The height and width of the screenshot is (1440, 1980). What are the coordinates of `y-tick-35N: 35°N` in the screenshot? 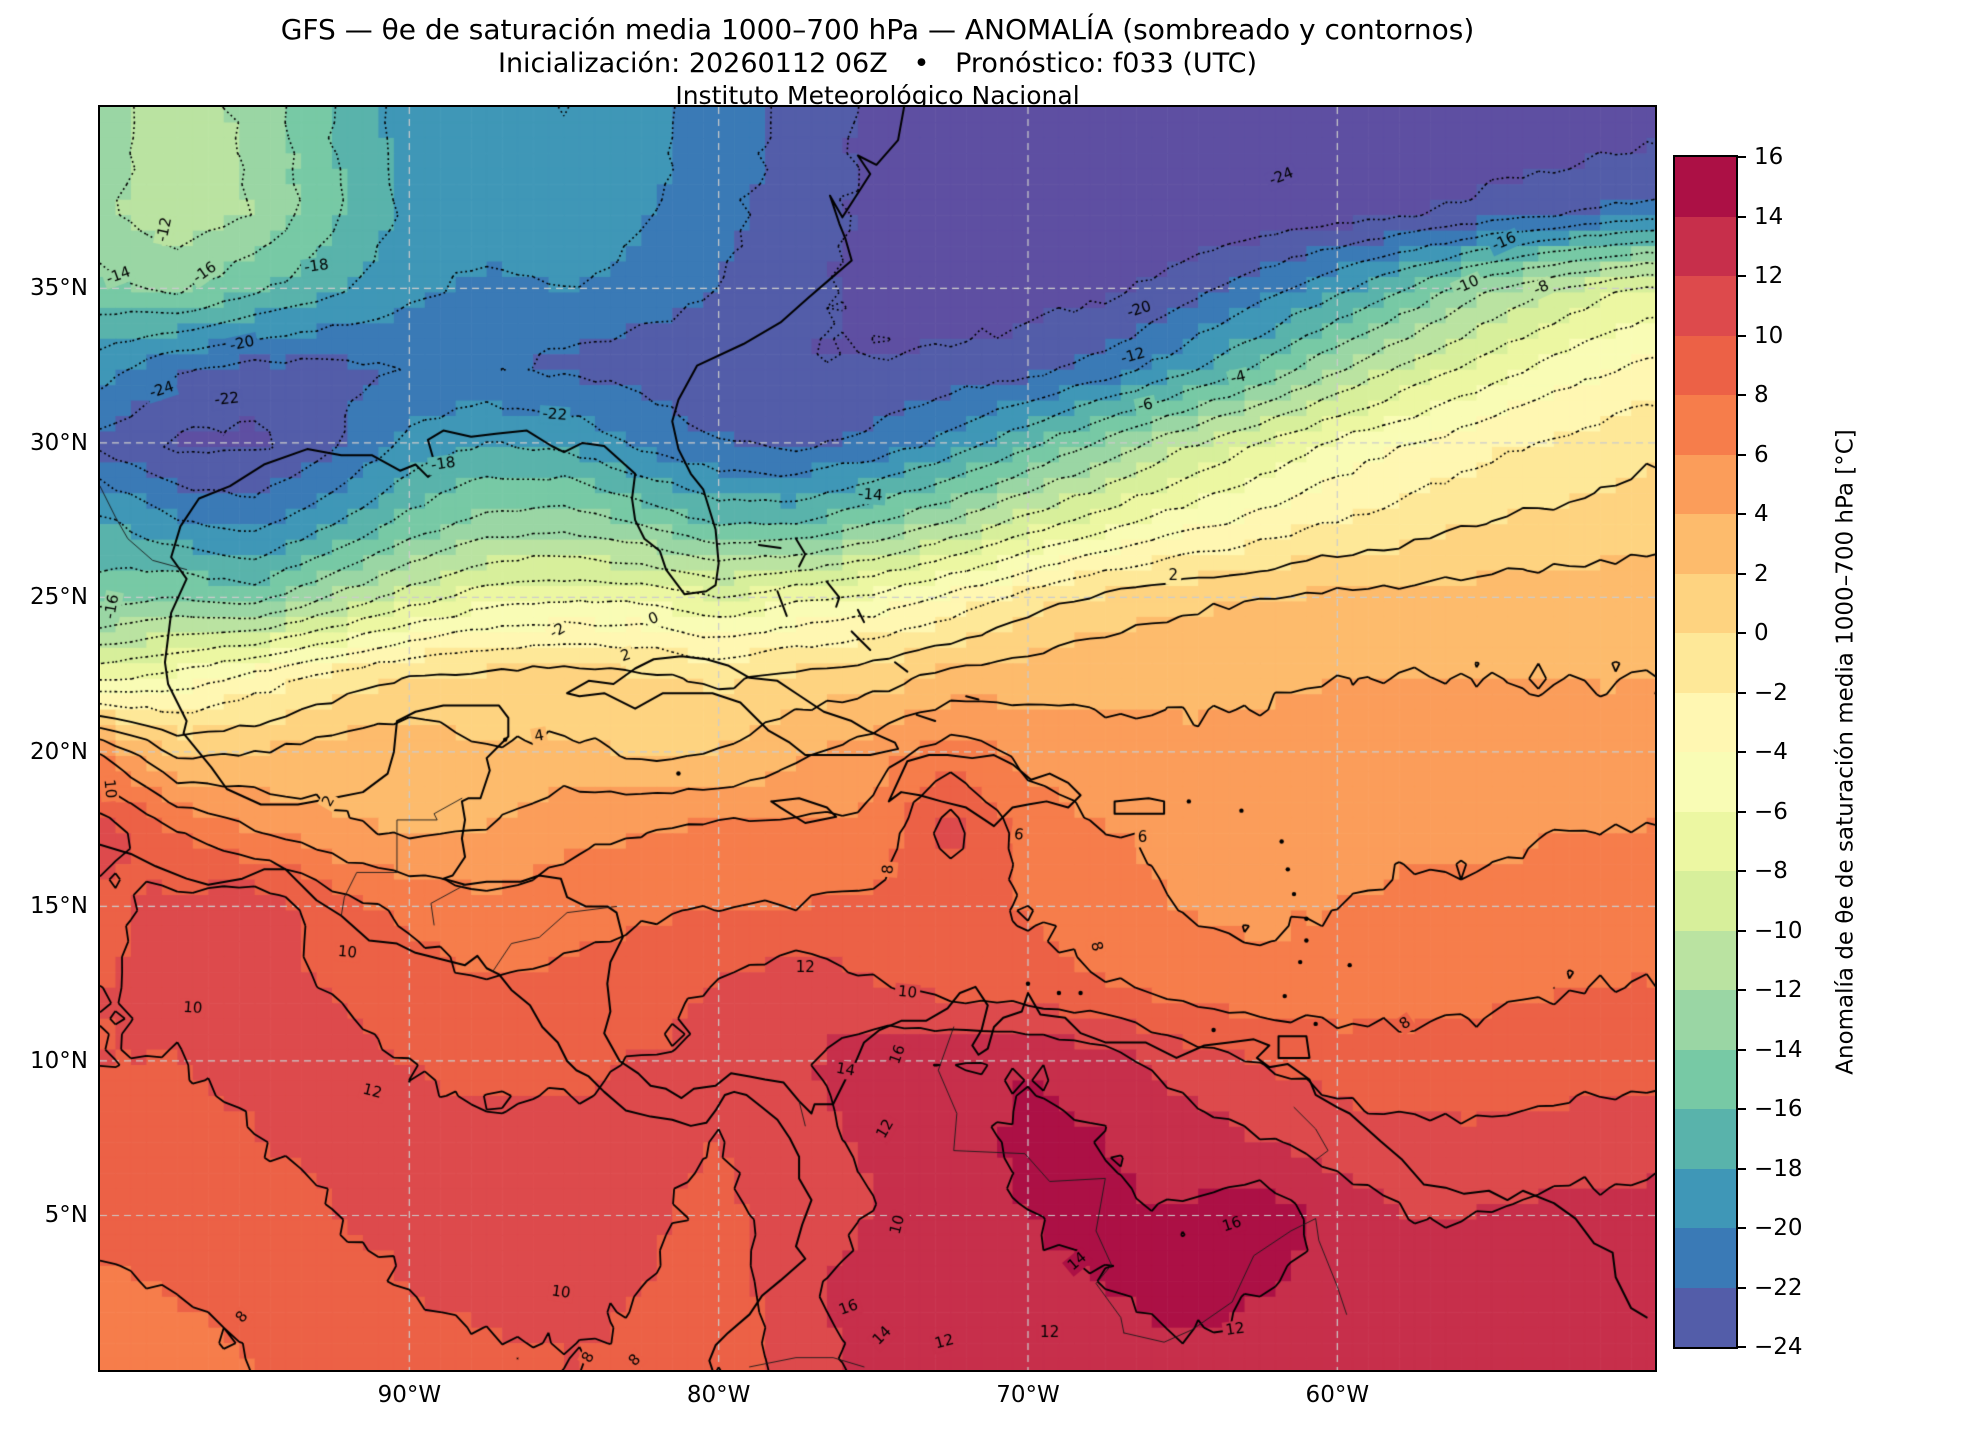 It's located at (59, 288).